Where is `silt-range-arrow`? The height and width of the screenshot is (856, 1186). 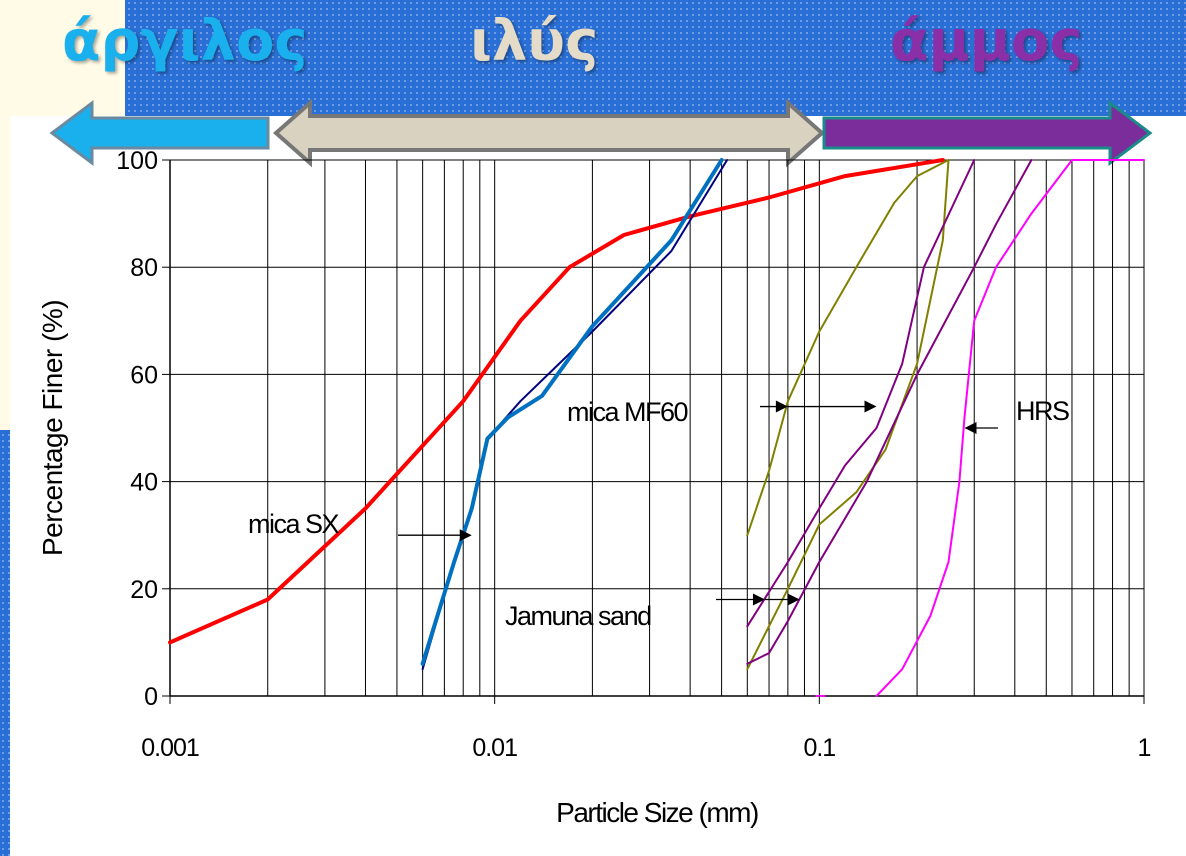 silt-range-arrow is located at coordinates (549, 133).